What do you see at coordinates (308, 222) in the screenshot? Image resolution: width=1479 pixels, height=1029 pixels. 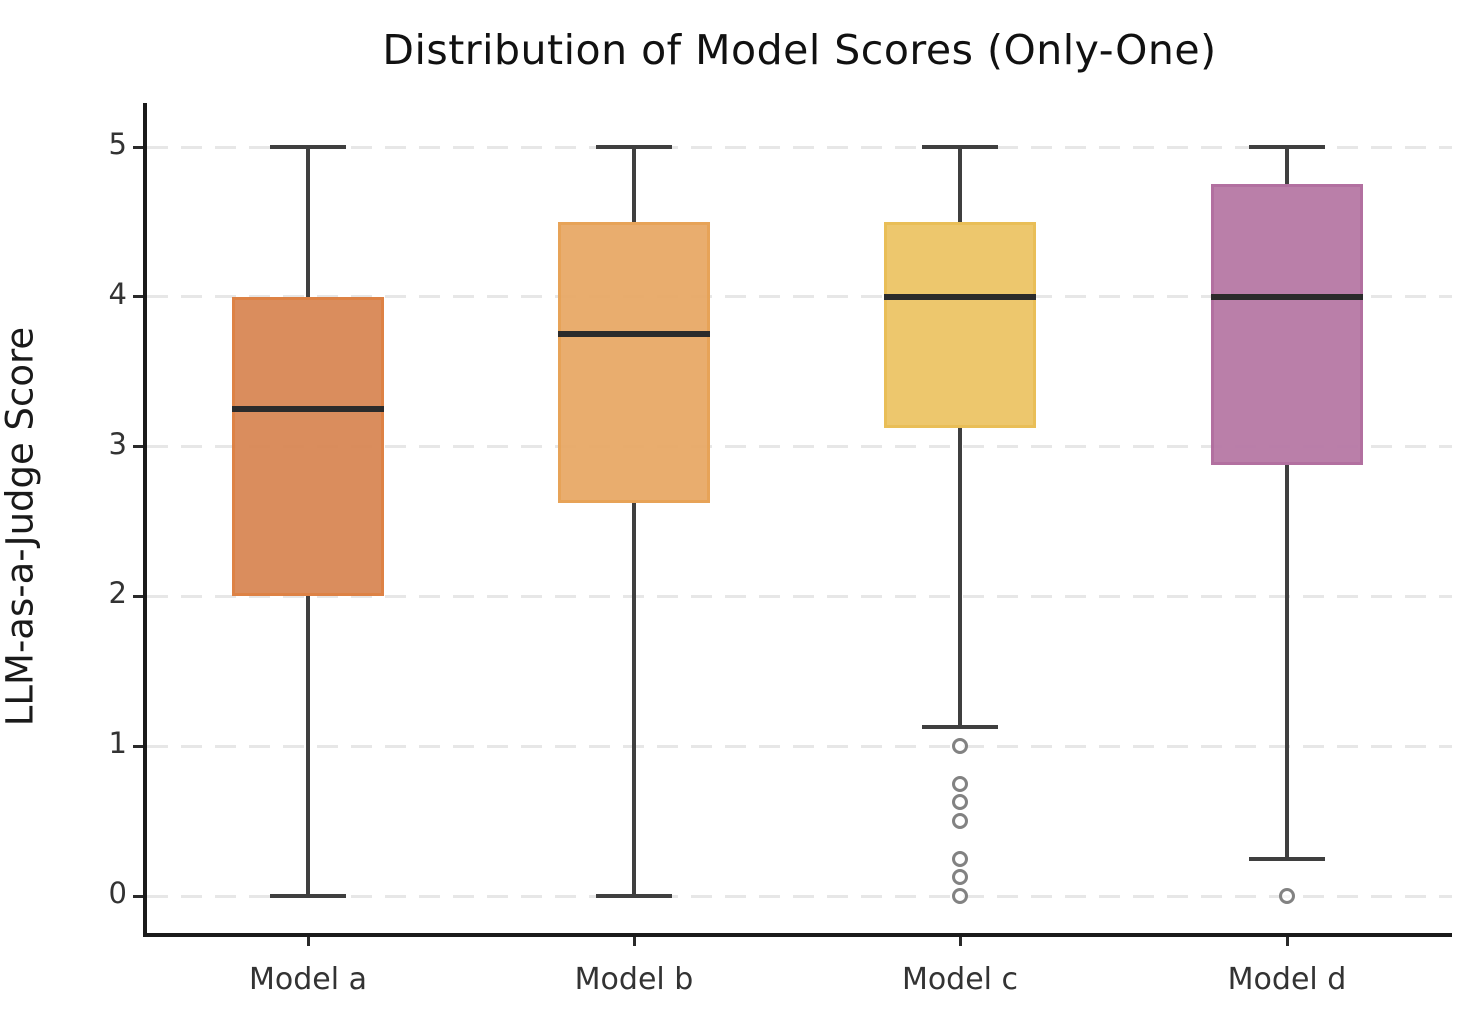 I see `whisker-upper-model-a` at bounding box center [308, 222].